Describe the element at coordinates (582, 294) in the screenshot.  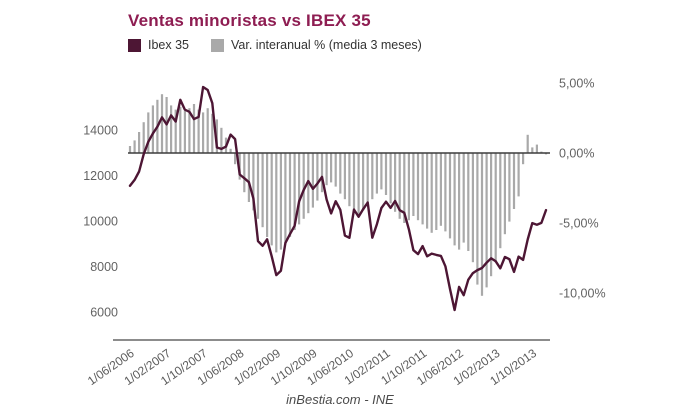
I see `y-right-tick-label: -10,00%` at that location.